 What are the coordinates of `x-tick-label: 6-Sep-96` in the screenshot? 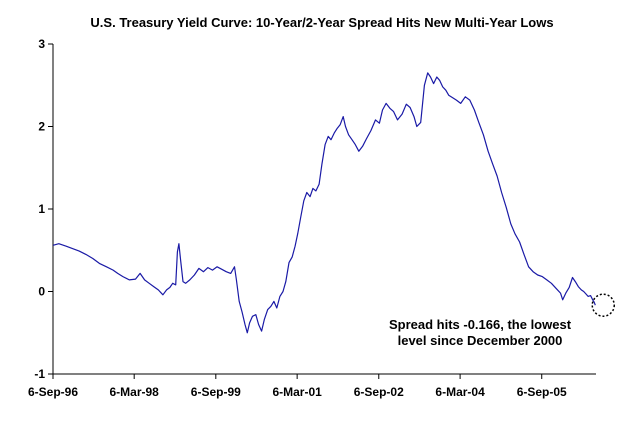 It's located at (53, 392).